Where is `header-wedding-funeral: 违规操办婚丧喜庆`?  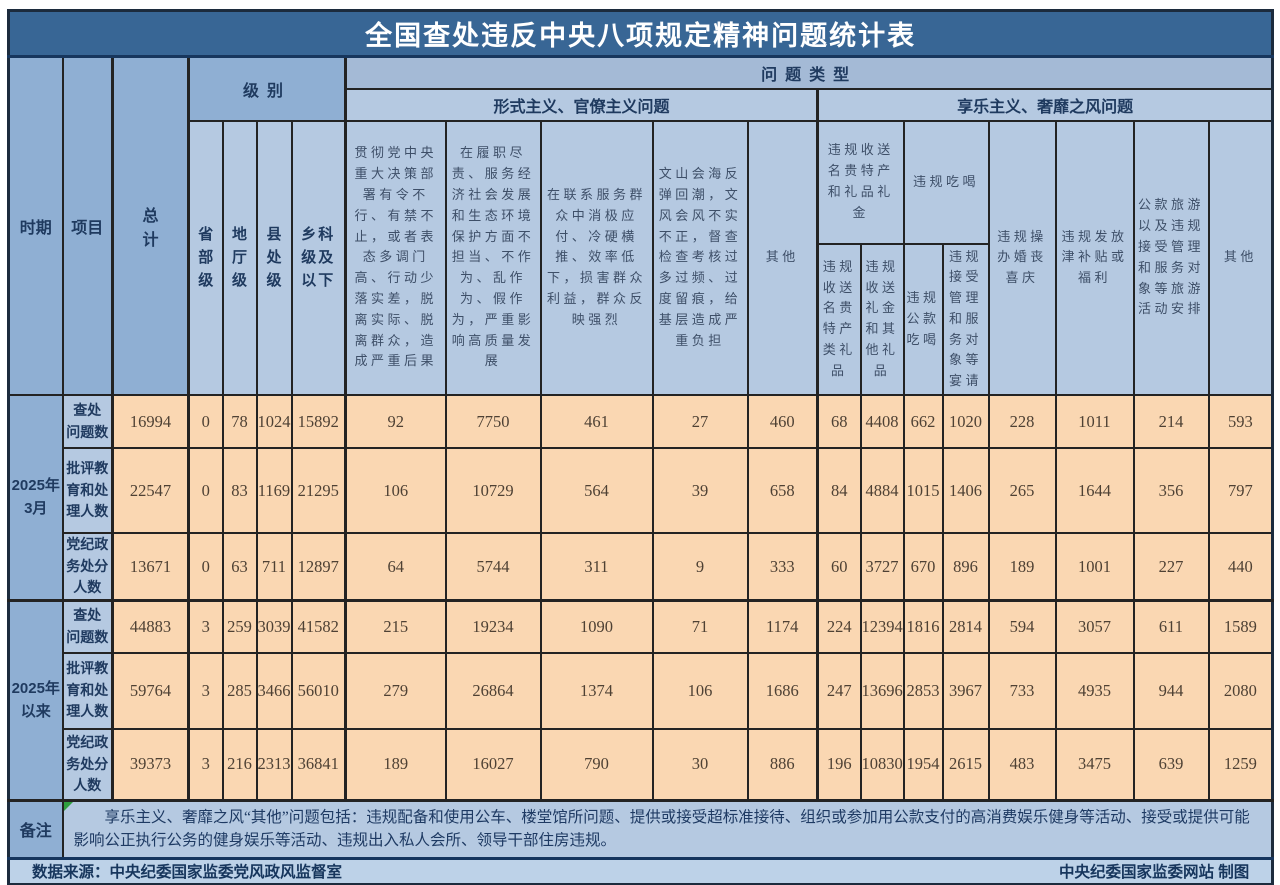
header-wedding-funeral: 违规操办婚丧喜庆 is located at coordinates (1022, 258).